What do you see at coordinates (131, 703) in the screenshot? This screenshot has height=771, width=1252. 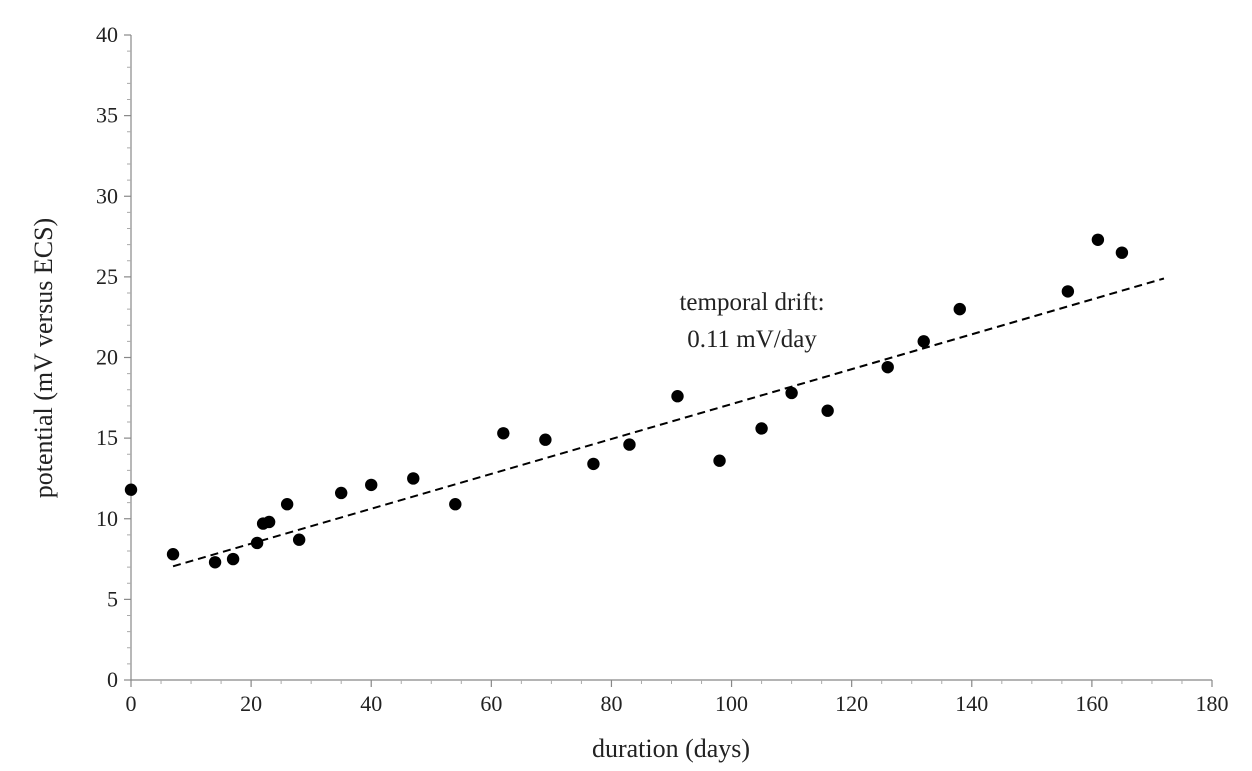 I see `x-tick-label: 0` at bounding box center [131, 703].